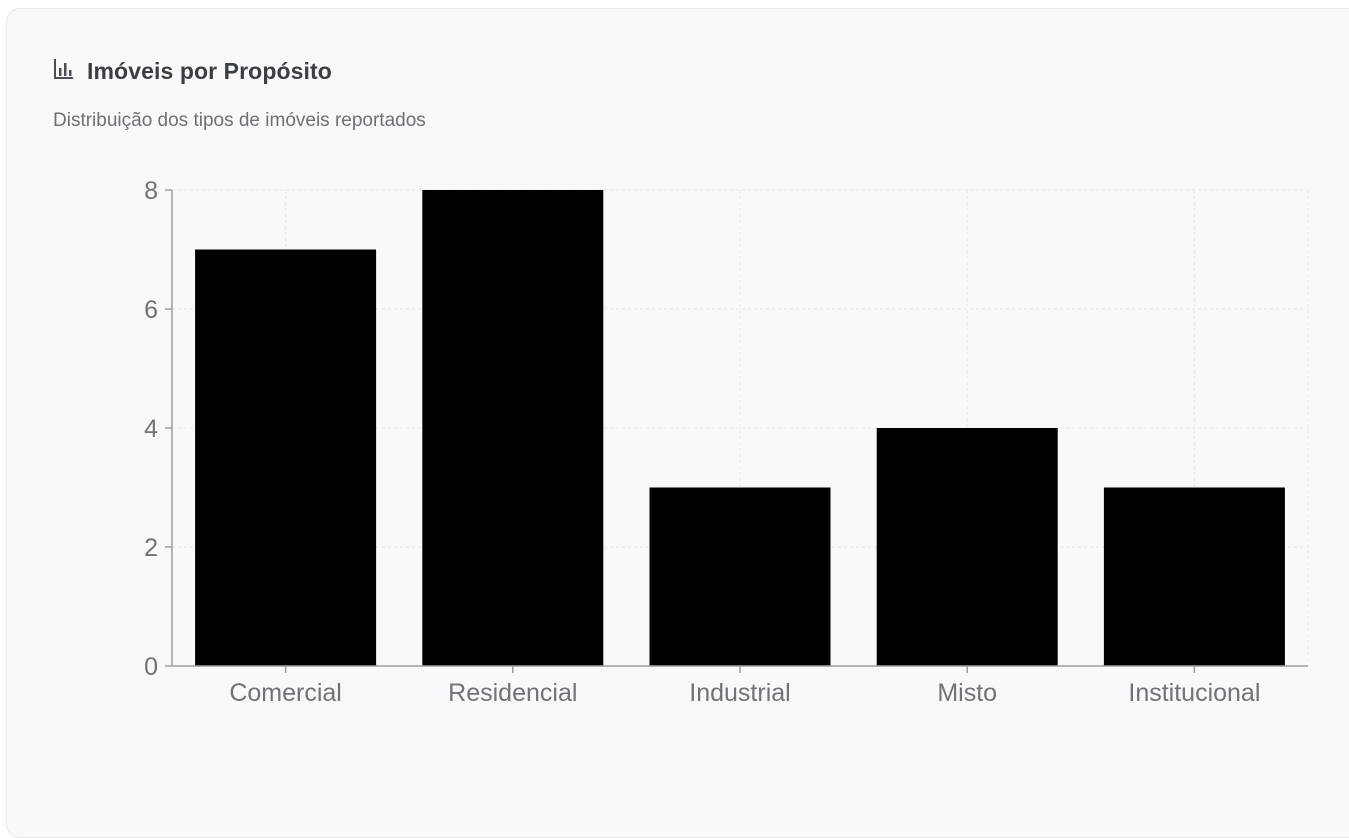  What do you see at coordinates (512, 693) in the screenshot?
I see `x-tick-label-residencial: Residencial` at bounding box center [512, 693].